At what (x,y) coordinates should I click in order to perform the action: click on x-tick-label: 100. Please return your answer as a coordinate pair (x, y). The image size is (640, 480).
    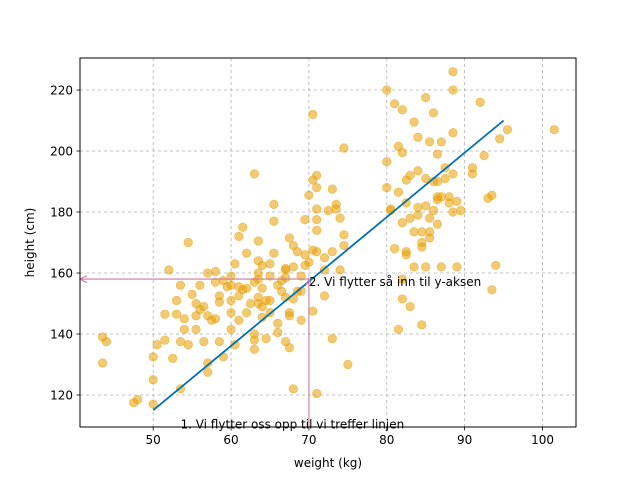
    Looking at the image, I should click on (542, 440).